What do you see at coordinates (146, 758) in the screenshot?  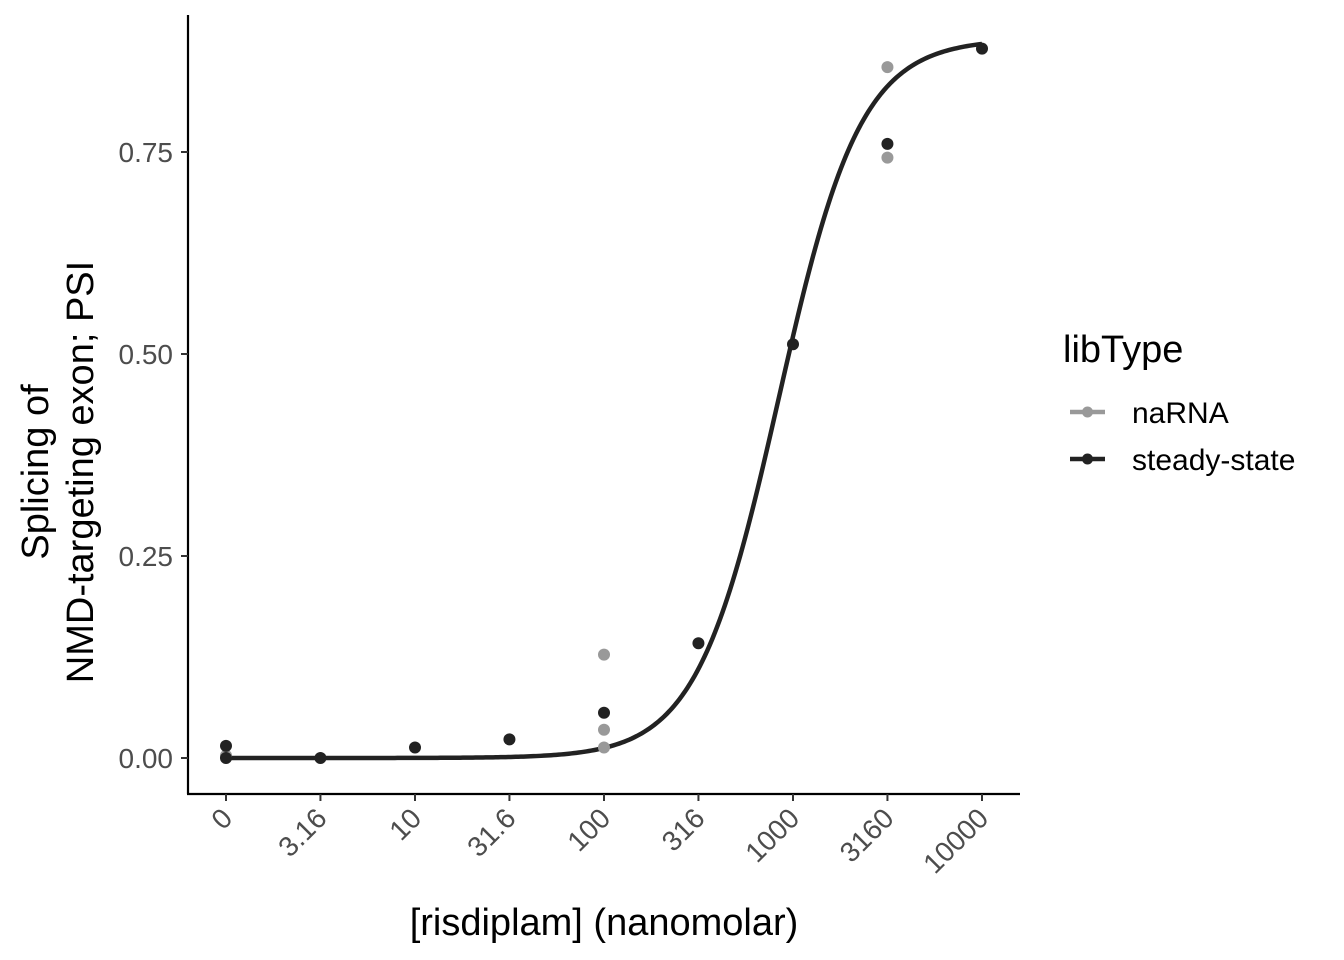 I see `y-tick-label: 0.00` at bounding box center [146, 758].